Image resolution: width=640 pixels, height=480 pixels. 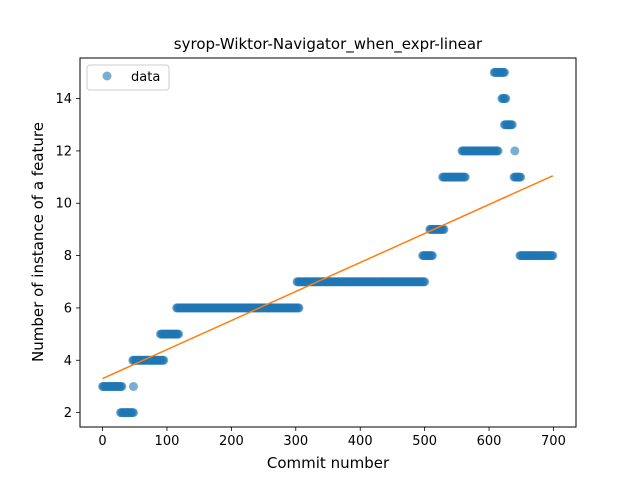 What do you see at coordinates (231, 441) in the screenshot?
I see `x-tick-label: 200` at bounding box center [231, 441].